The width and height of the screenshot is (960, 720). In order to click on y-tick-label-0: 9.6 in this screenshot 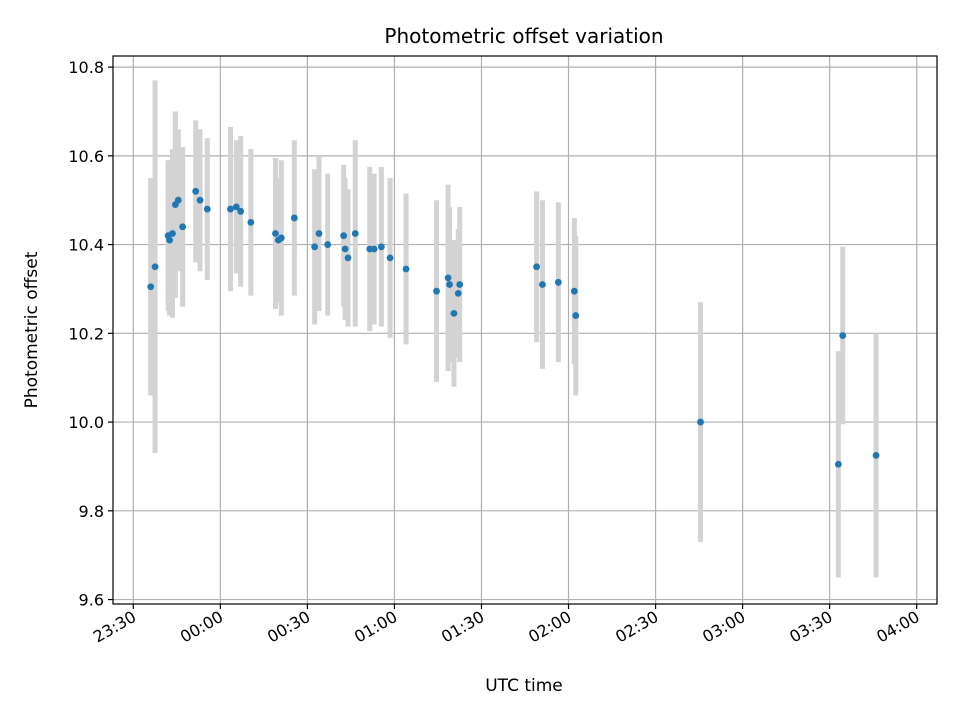, I will do `click(91, 600)`.